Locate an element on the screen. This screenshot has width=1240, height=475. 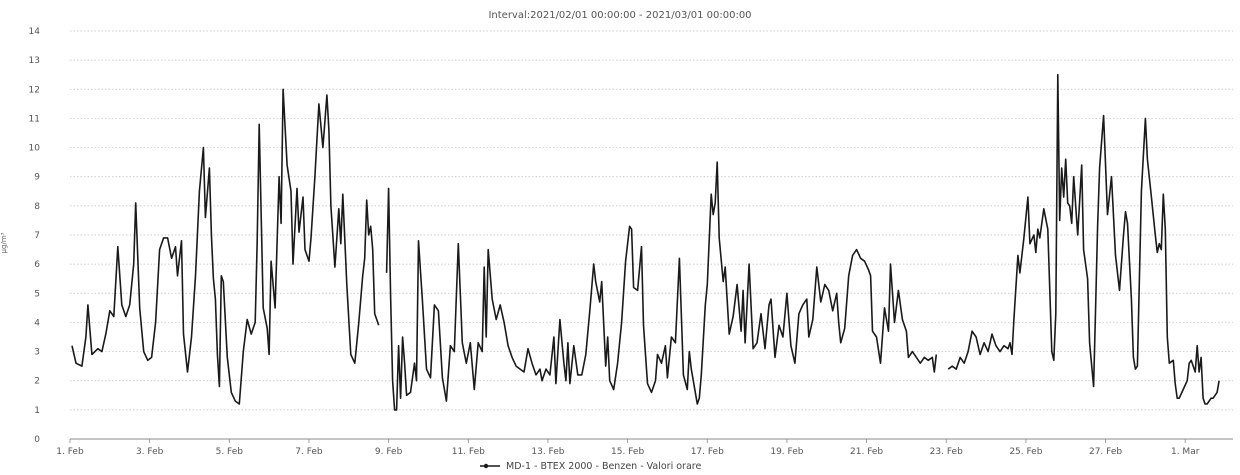
x-tick-label: 7. Feb is located at coordinates (309, 452).